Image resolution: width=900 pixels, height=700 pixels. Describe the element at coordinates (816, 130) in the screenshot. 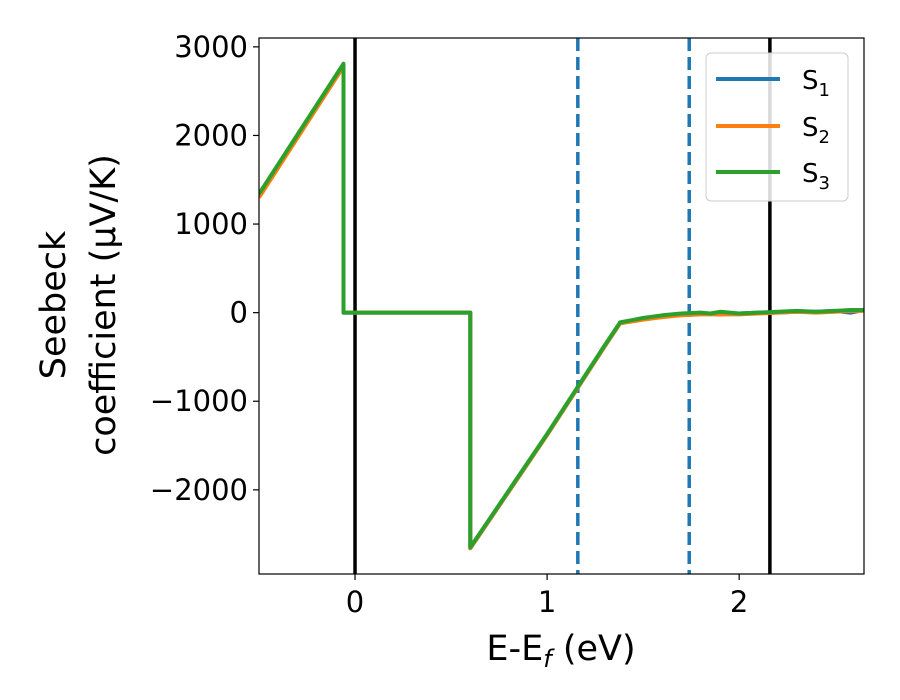

I see `legend-label-s2: S2` at that location.